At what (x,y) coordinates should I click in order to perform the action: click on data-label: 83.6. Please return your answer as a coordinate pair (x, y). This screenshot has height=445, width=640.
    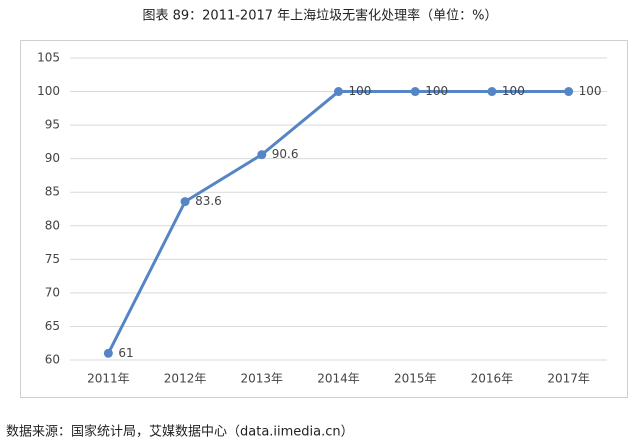
    Looking at the image, I should click on (208, 201).